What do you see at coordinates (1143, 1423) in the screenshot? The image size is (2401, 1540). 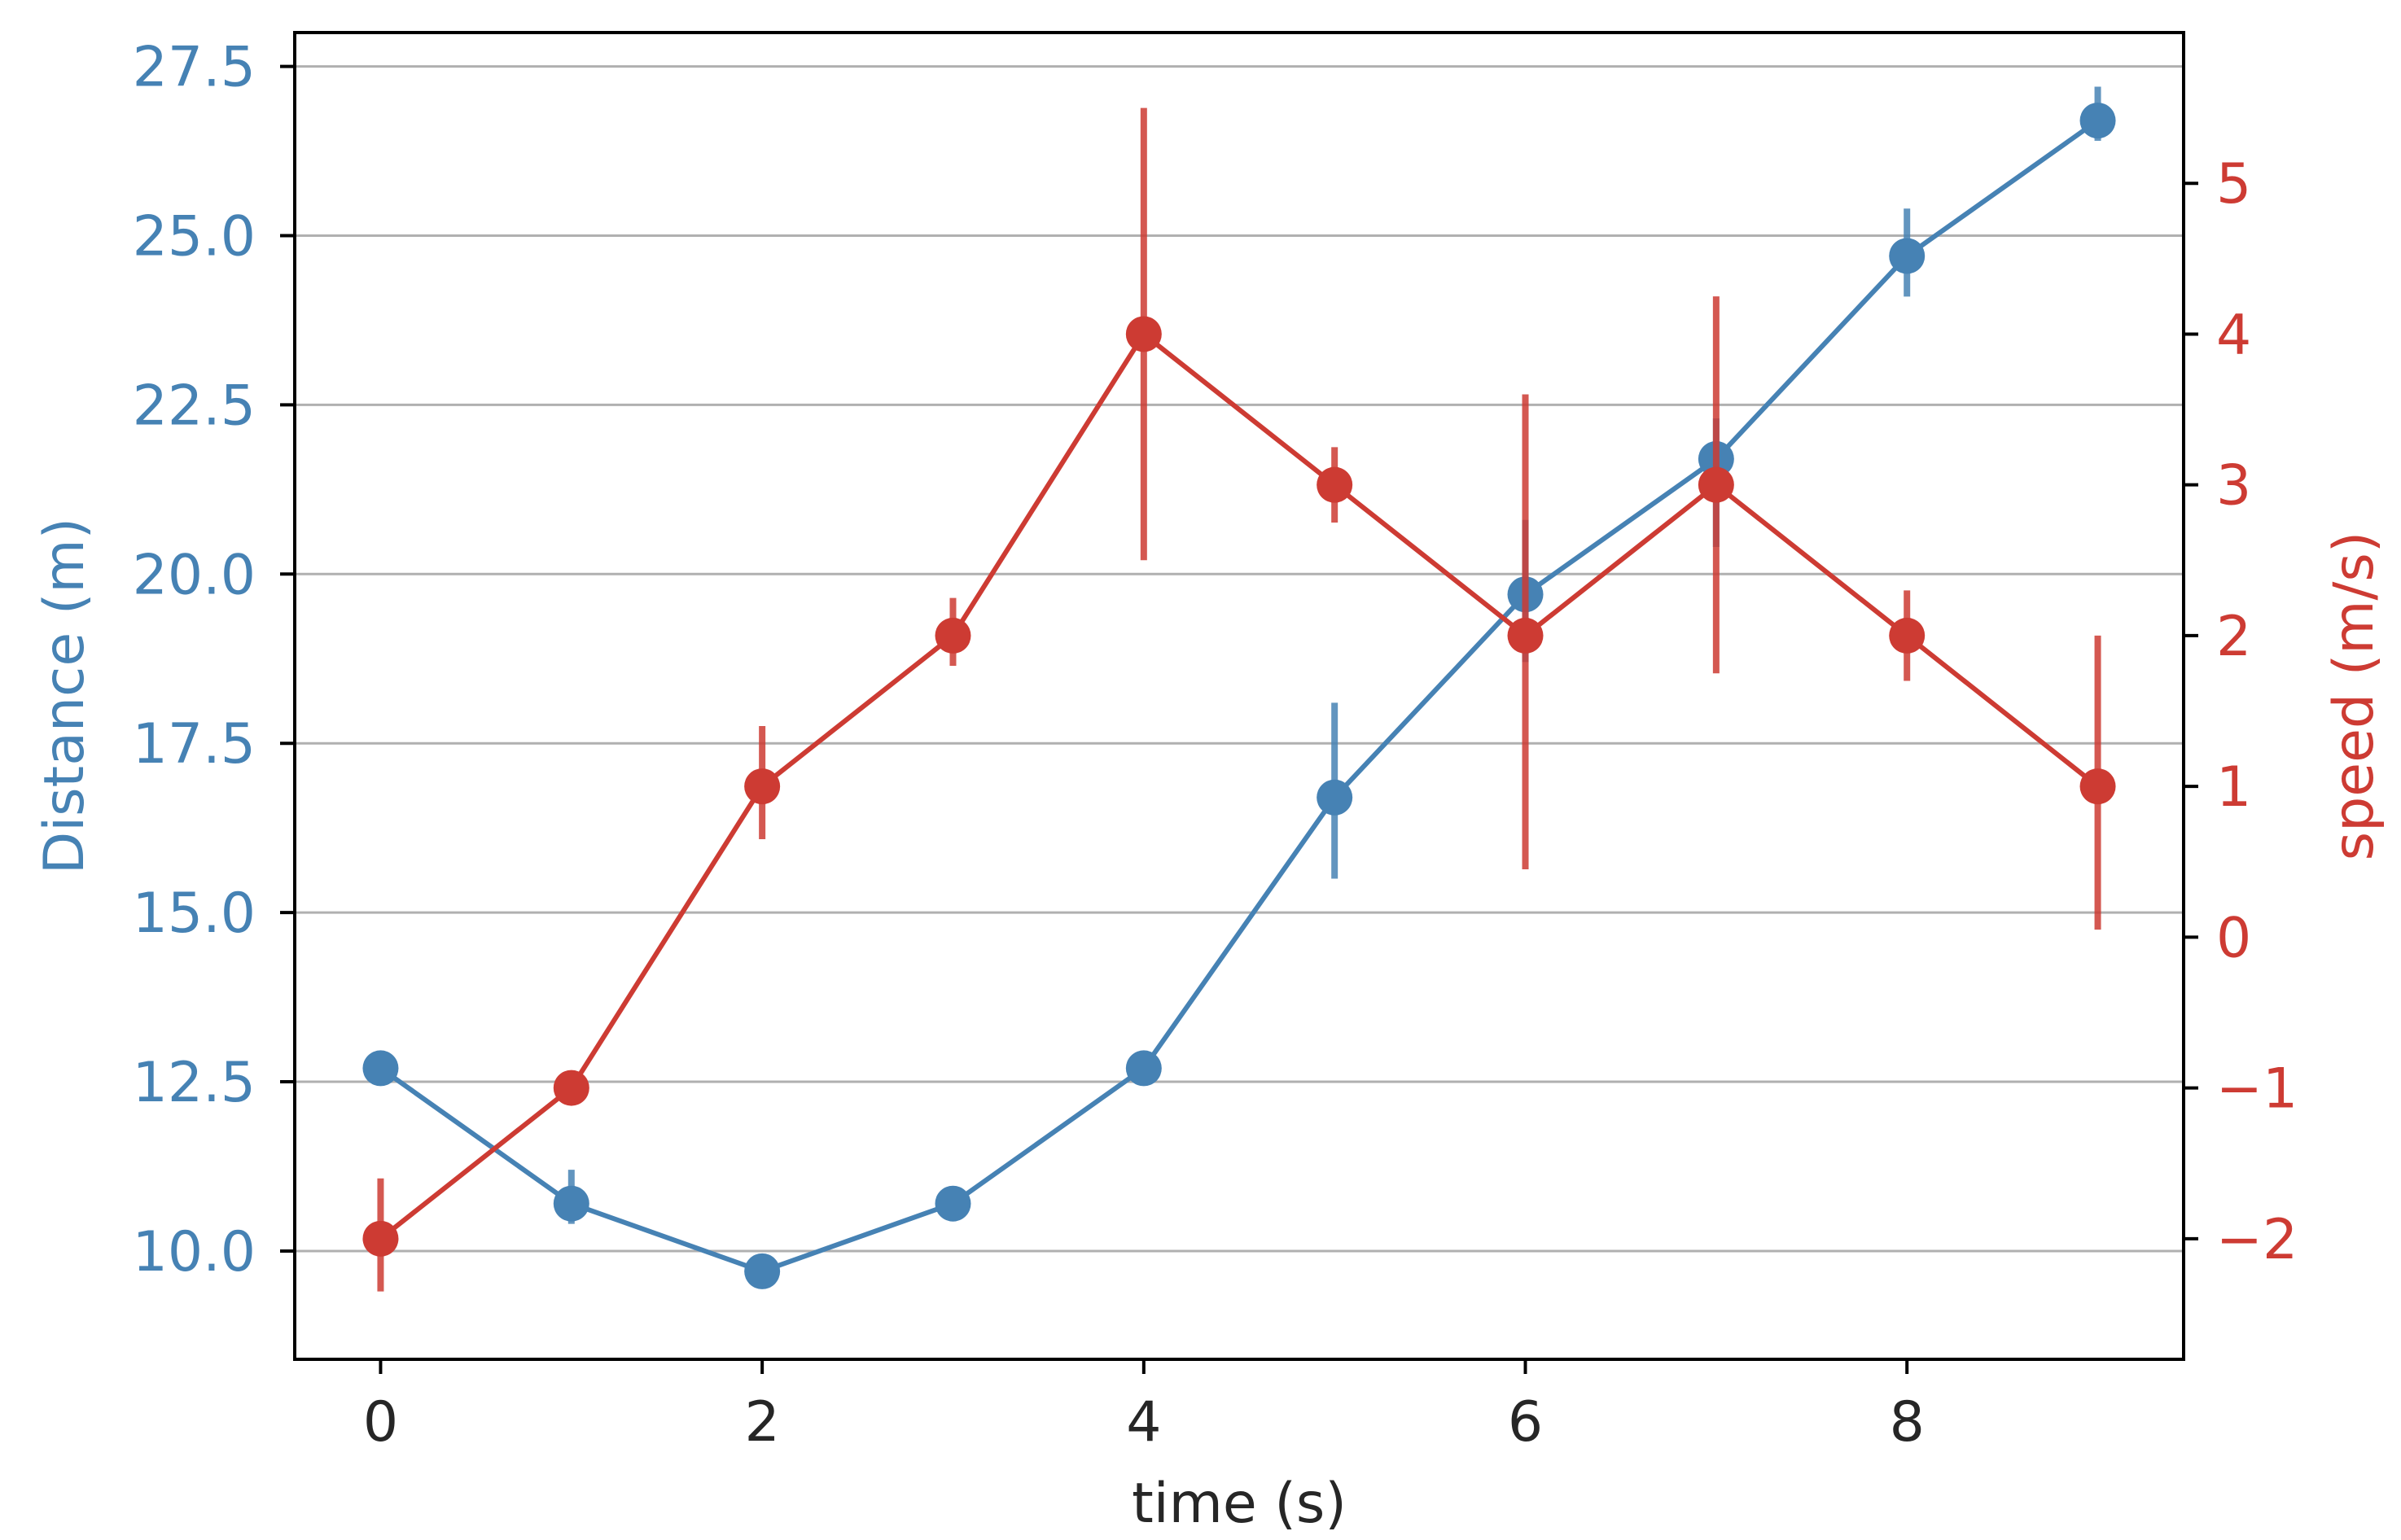 I see `x-tick-label: 4` at bounding box center [1143, 1423].